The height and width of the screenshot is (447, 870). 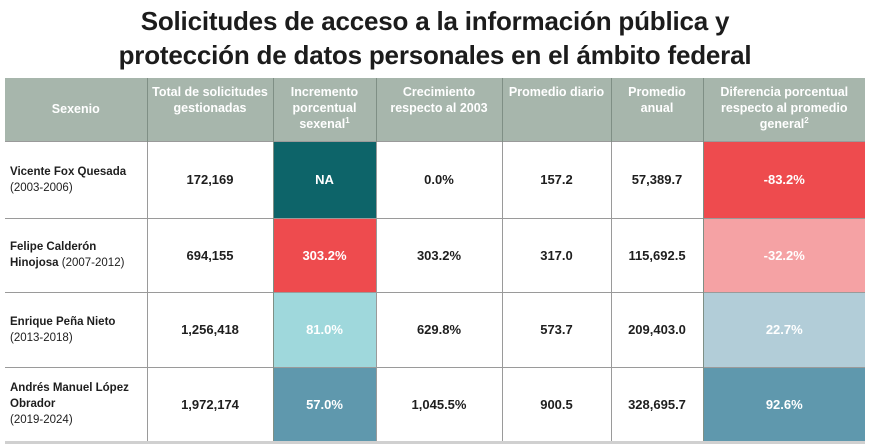 I want to click on president-name: Enrique Peña Nieto, so click(x=63, y=321).